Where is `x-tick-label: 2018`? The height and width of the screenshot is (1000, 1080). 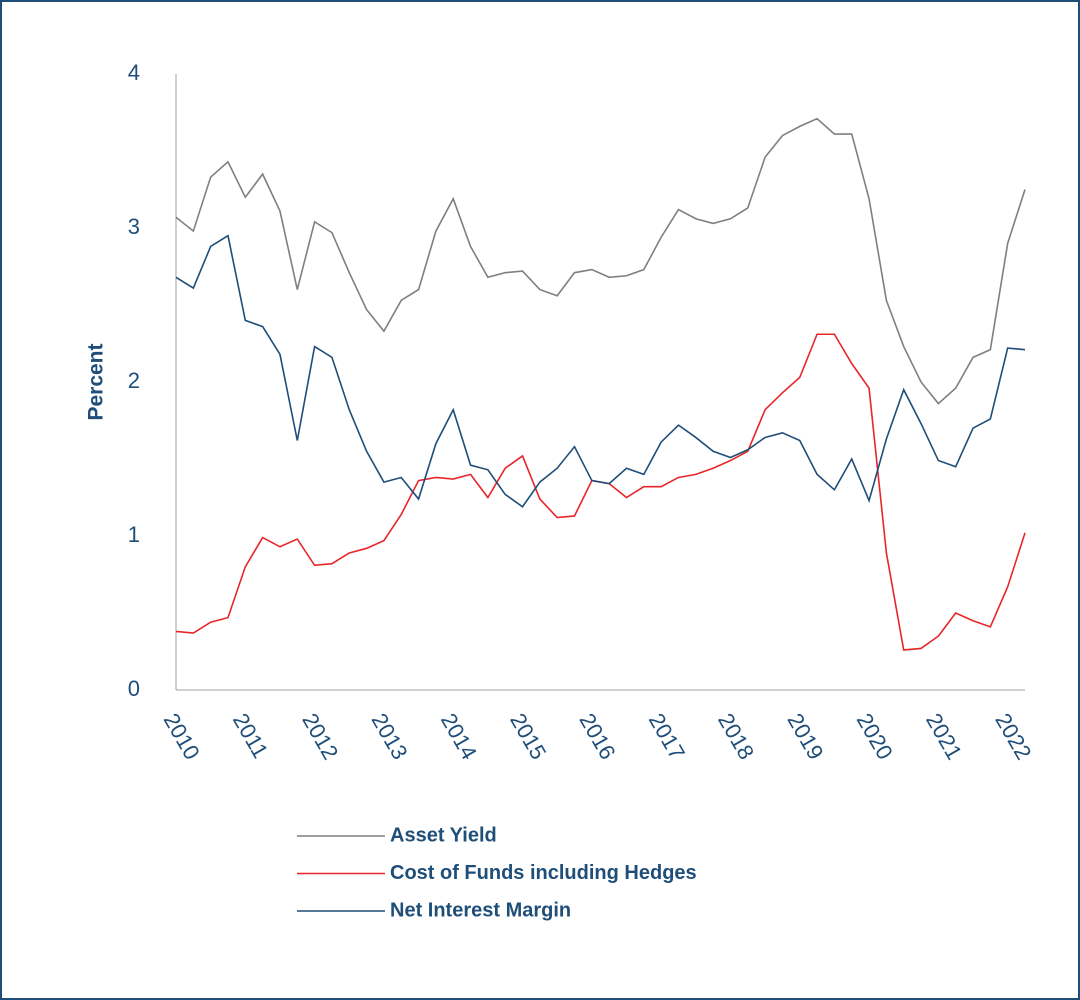
x-tick-label: 2018 is located at coordinates (736, 736).